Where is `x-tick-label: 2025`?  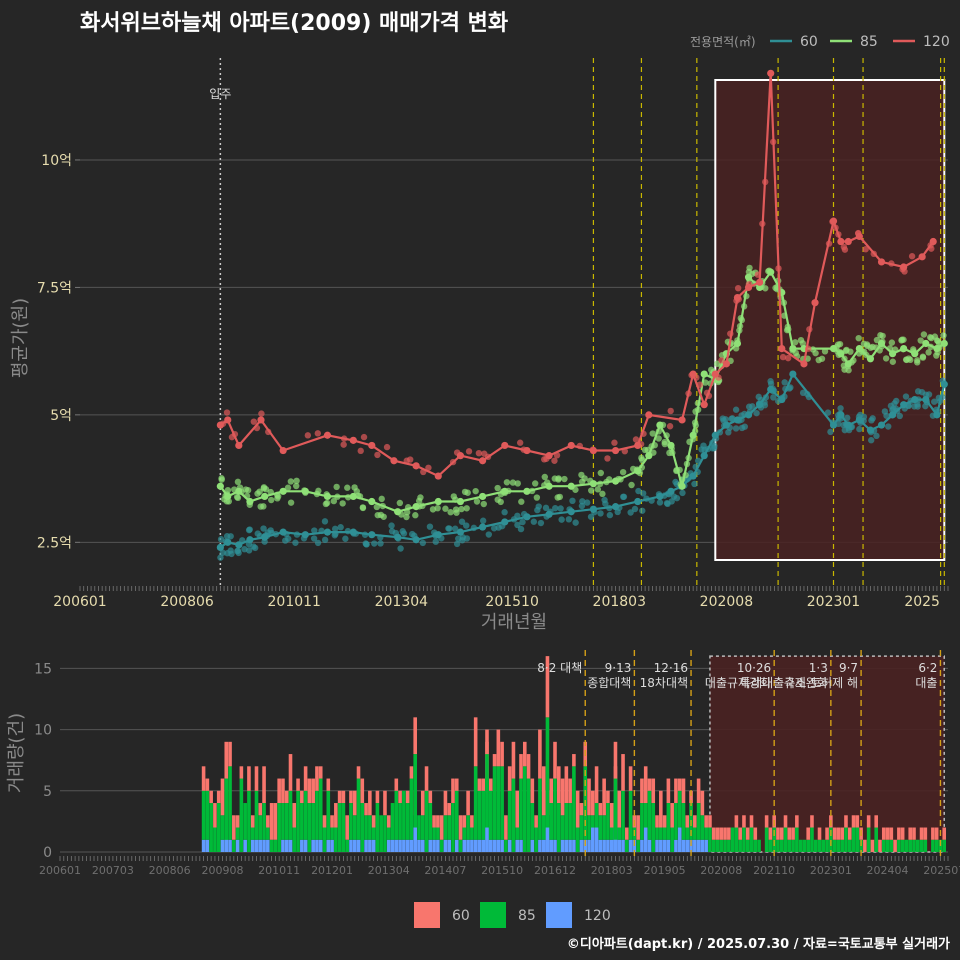
x-tick-label: 2025 is located at coordinates (922, 602).